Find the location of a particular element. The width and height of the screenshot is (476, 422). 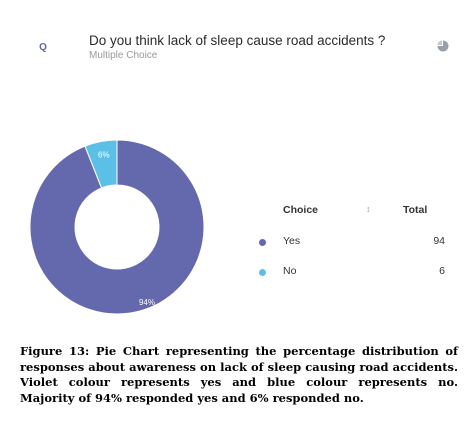

legend-dot-no is located at coordinates (262, 272).